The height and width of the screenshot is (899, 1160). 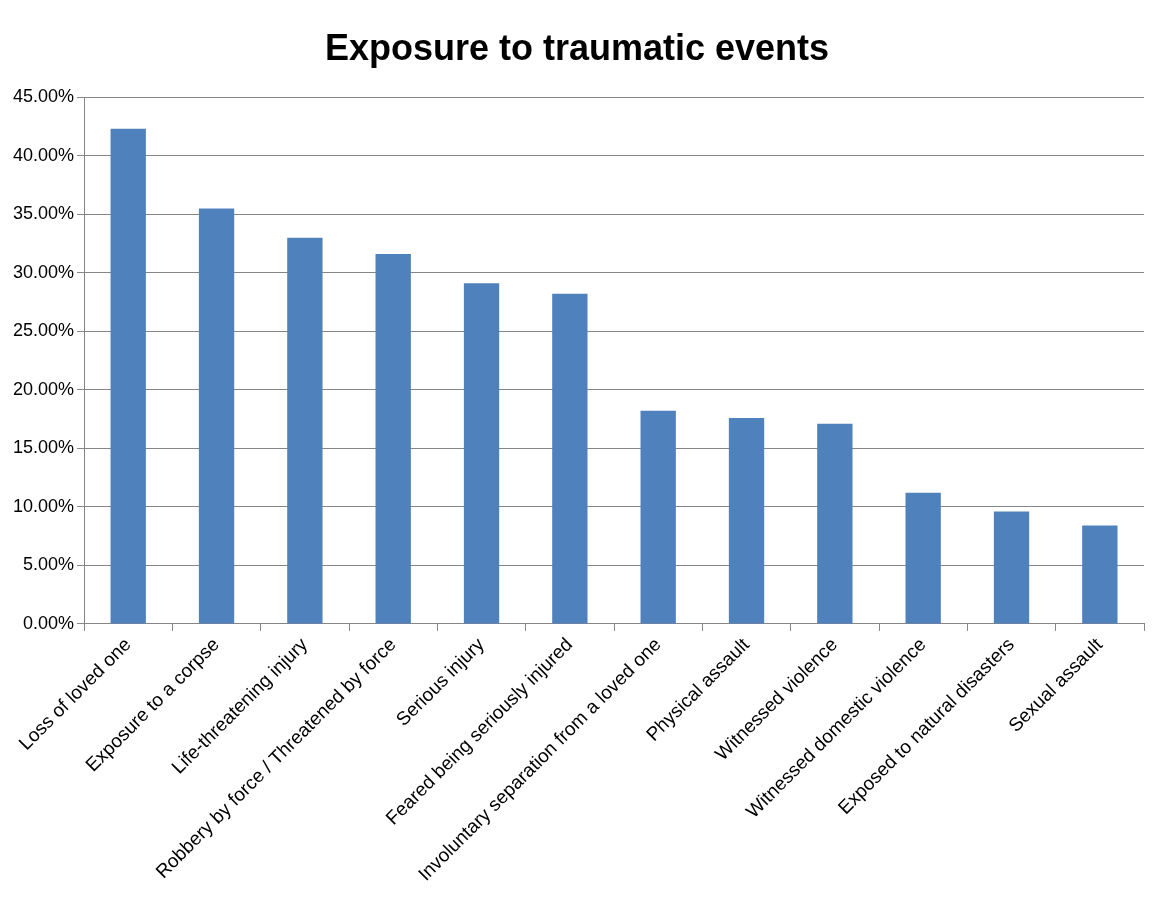 What do you see at coordinates (43, 154) in the screenshot?
I see `y-tick-label: 40.00%` at bounding box center [43, 154].